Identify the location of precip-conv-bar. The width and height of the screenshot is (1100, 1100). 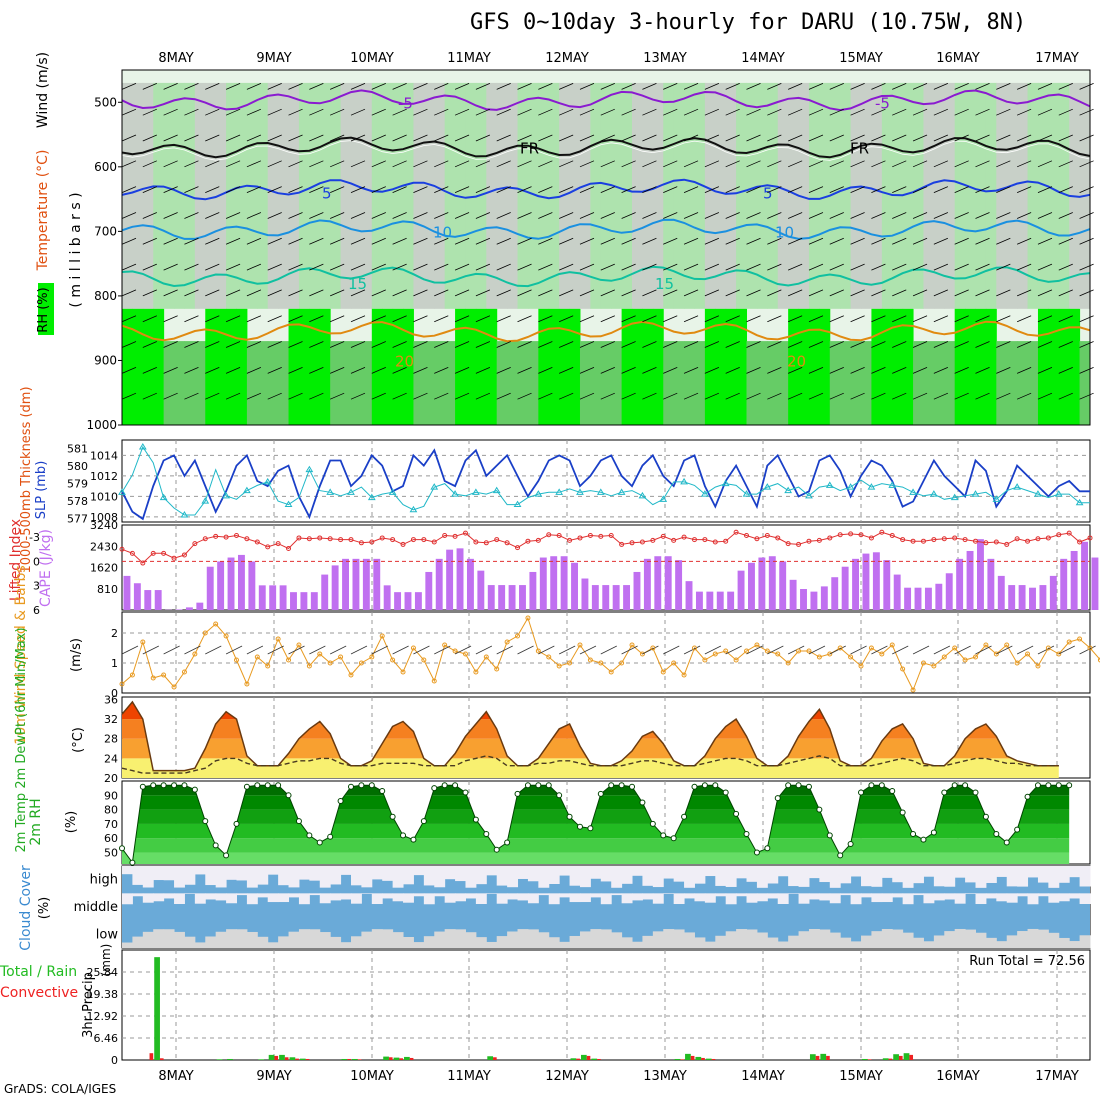
(276, 1057).